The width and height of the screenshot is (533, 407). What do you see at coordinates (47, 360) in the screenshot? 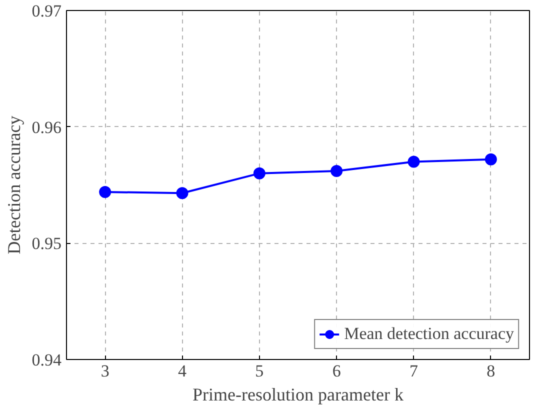
I see `y-tick-label: 0.94` at bounding box center [47, 360].